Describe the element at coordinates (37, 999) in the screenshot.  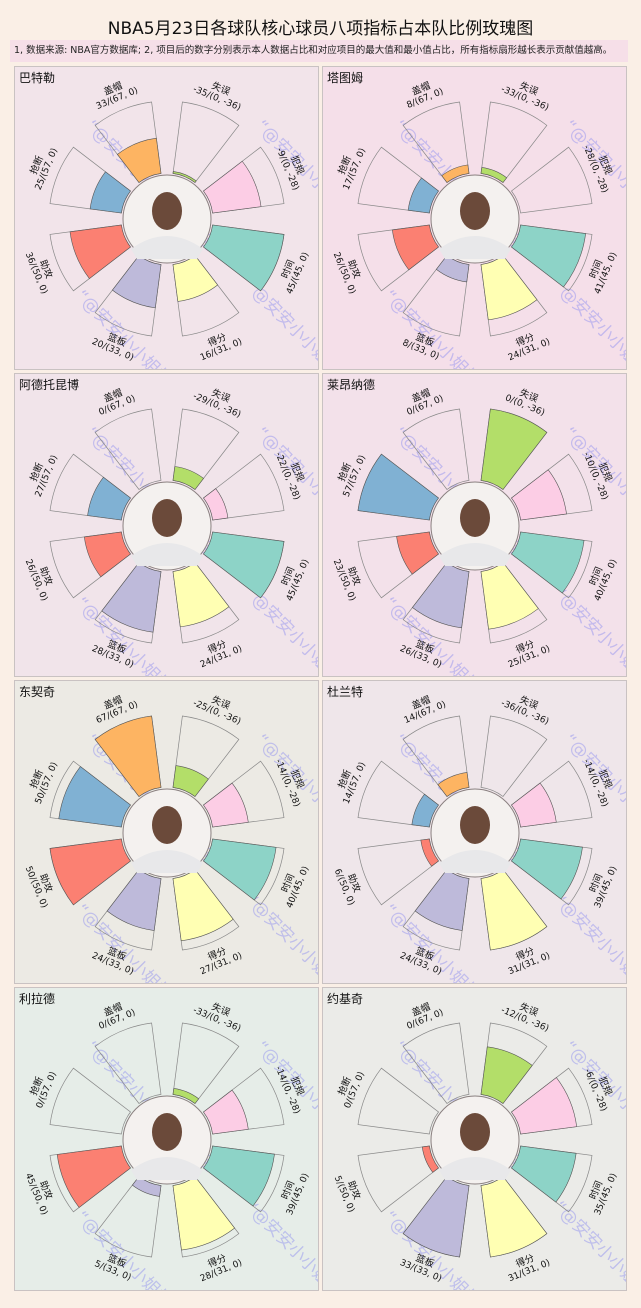
I see `player-name: 利拉德` at that location.